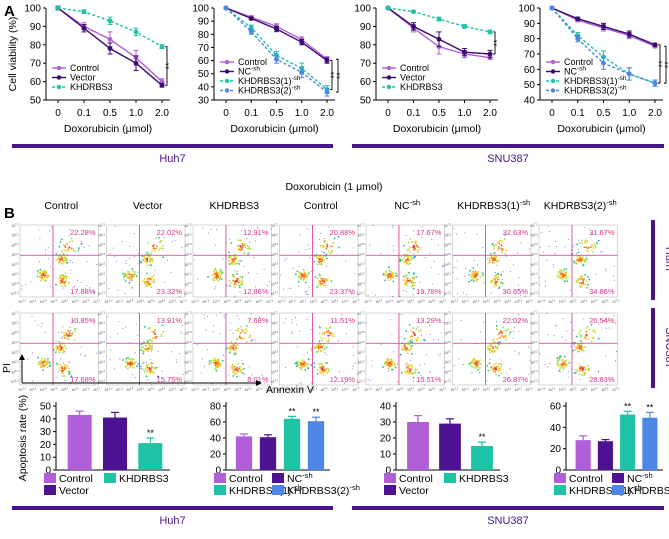  What do you see at coordinates (570, 72) in the screenshot?
I see `legend-label-text: NC` at bounding box center [570, 72].